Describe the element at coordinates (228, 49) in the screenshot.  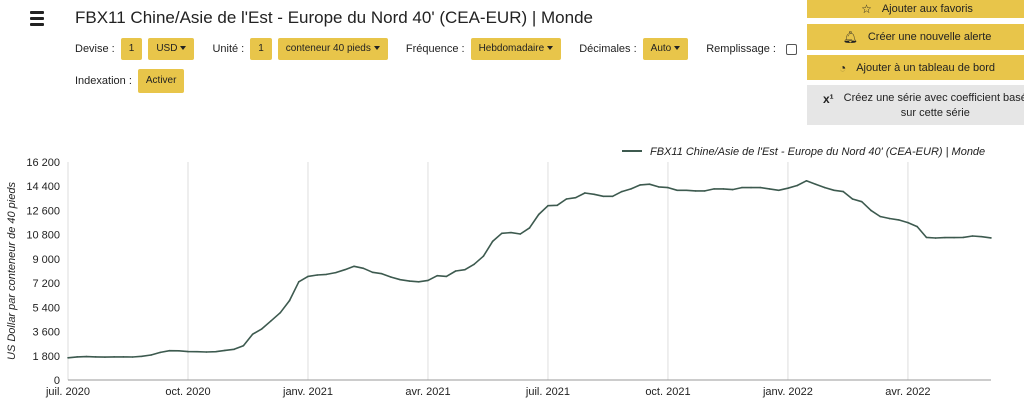
I see `unite-label: Unité :` at that location.